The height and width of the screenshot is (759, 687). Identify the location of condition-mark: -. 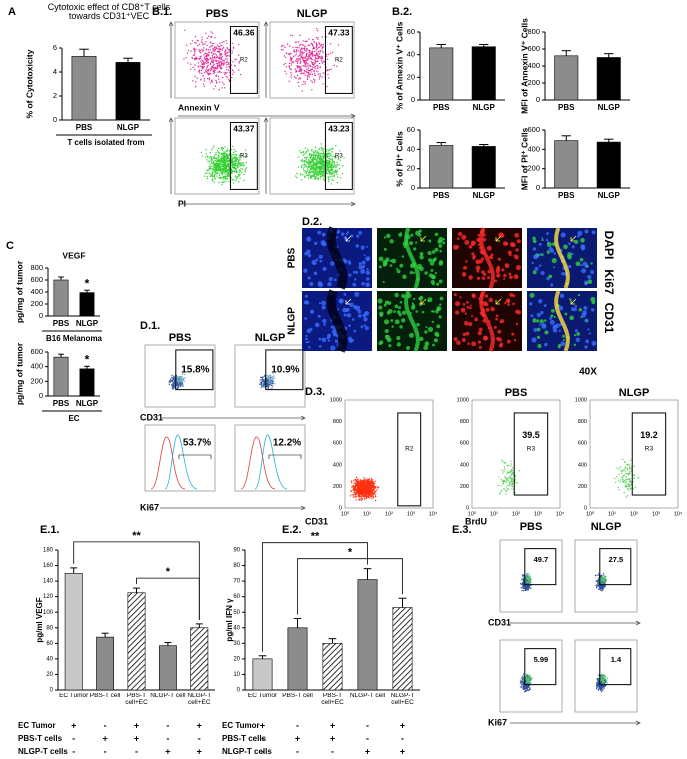
(199, 738).